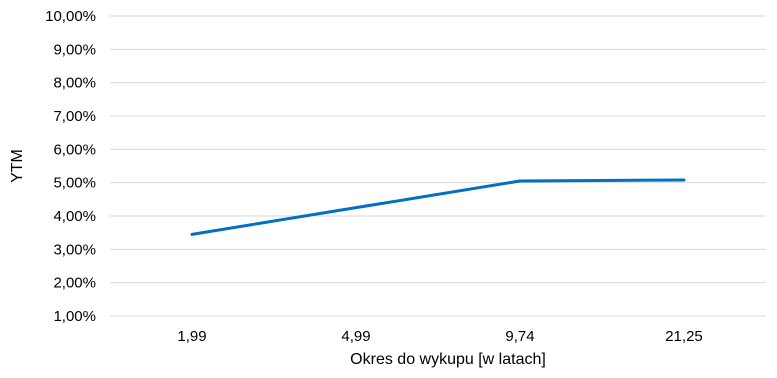 The image size is (777, 378). I want to click on x-axis-title: Okres do wykupu [w latach], so click(448, 359).